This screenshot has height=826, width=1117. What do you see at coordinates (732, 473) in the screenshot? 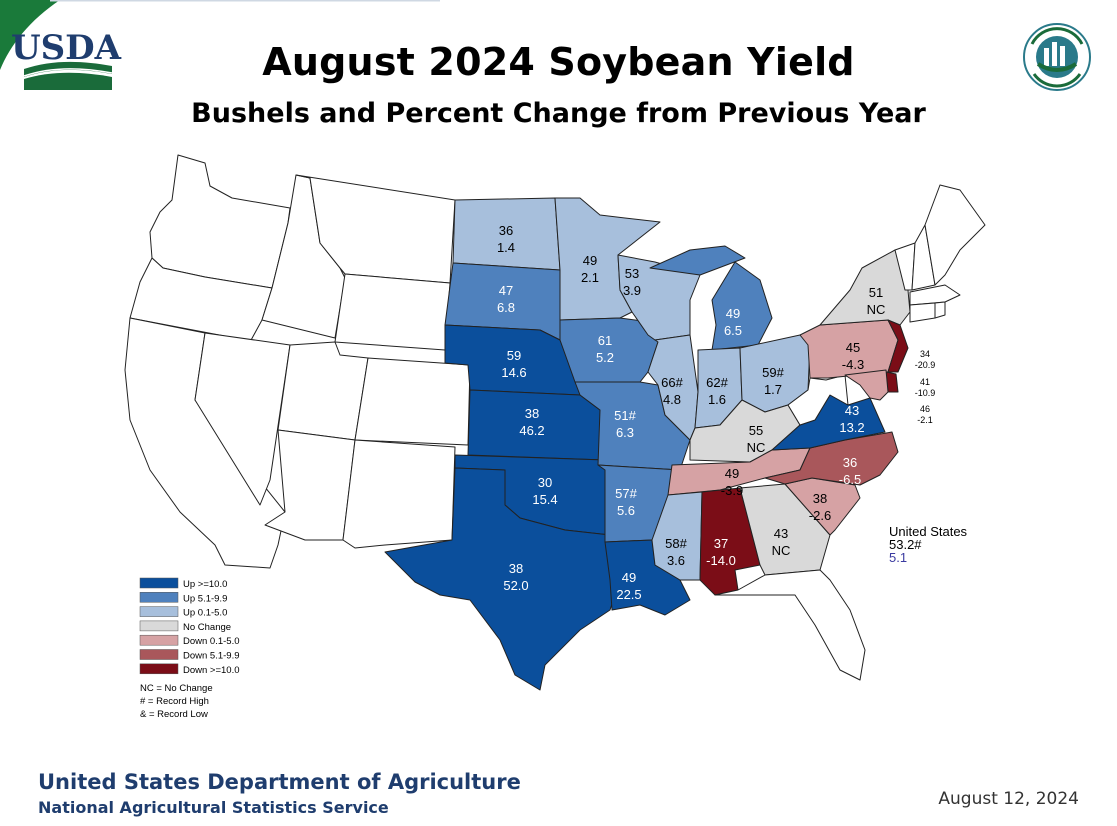
I see `state-yield-tn: 49` at bounding box center [732, 473].